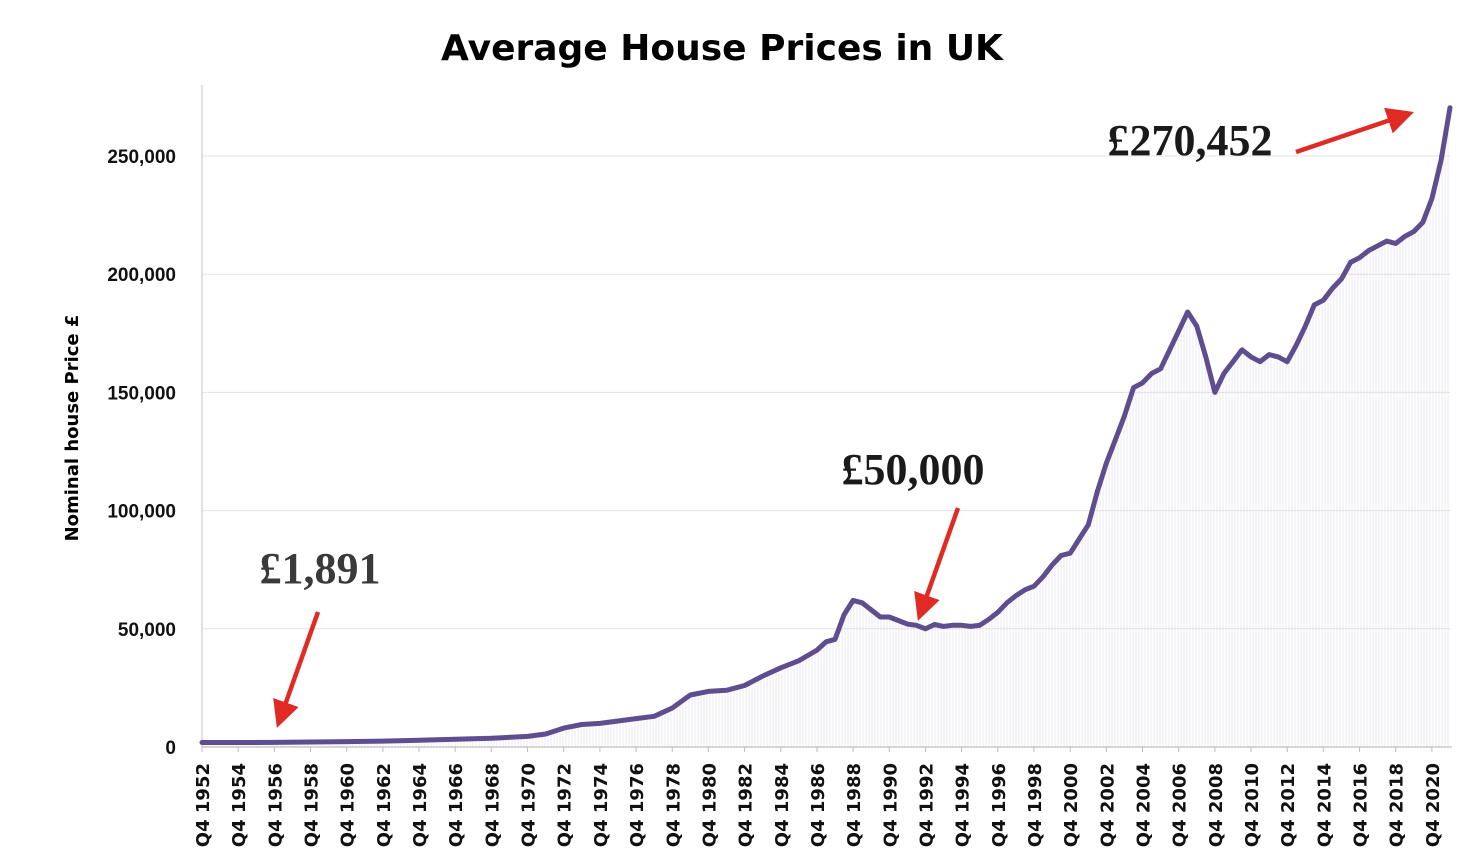  I want to click on x-tick-label: Q4 1992, so click(927, 805).